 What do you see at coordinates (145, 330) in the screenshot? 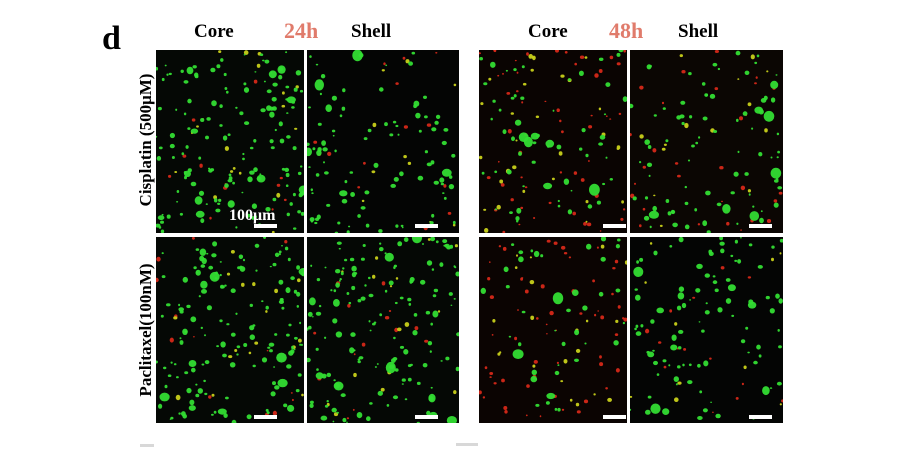
I see `row-label-paclitaxel: Paclitaxel(100nM)` at bounding box center [145, 330].